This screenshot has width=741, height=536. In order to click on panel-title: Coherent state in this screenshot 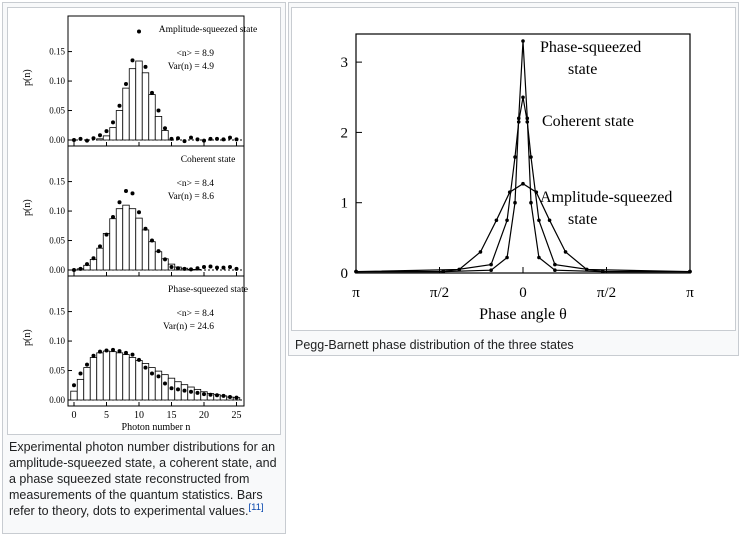, I will do `click(208, 160)`.